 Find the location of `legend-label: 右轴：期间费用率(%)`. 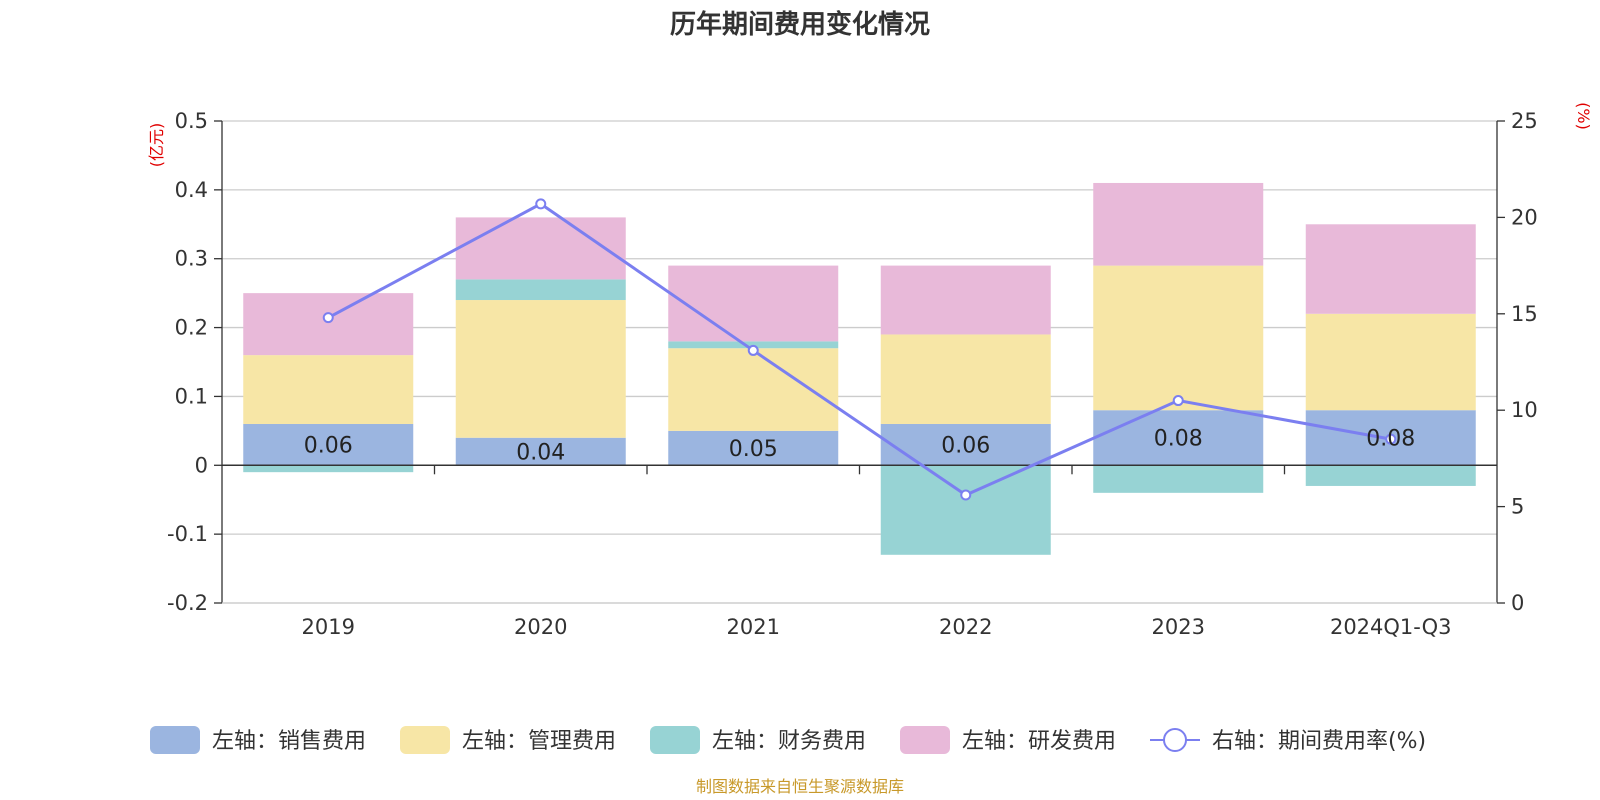

legend-label: 右轴：期间费用率(%) is located at coordinates (1319, 741).